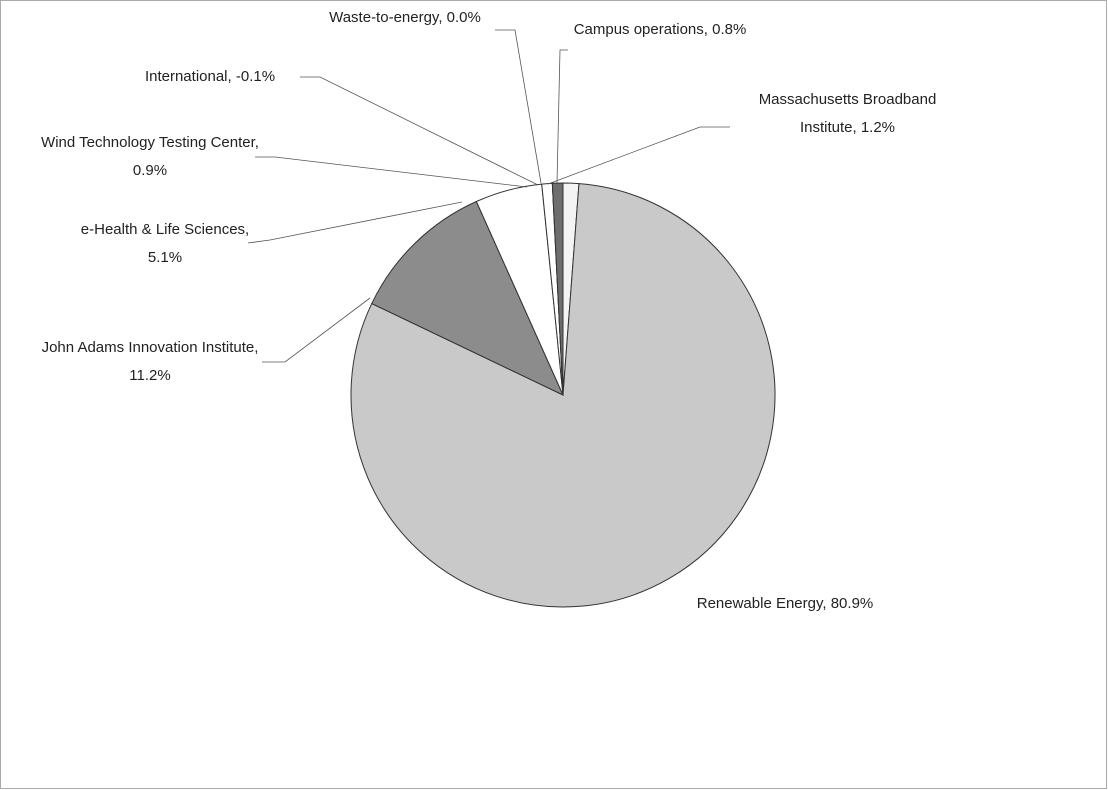 This screenshot has height=790, width=1108. I want to click on data-label: e-Health & Life Sciences 5.1%, so click(165, 244).